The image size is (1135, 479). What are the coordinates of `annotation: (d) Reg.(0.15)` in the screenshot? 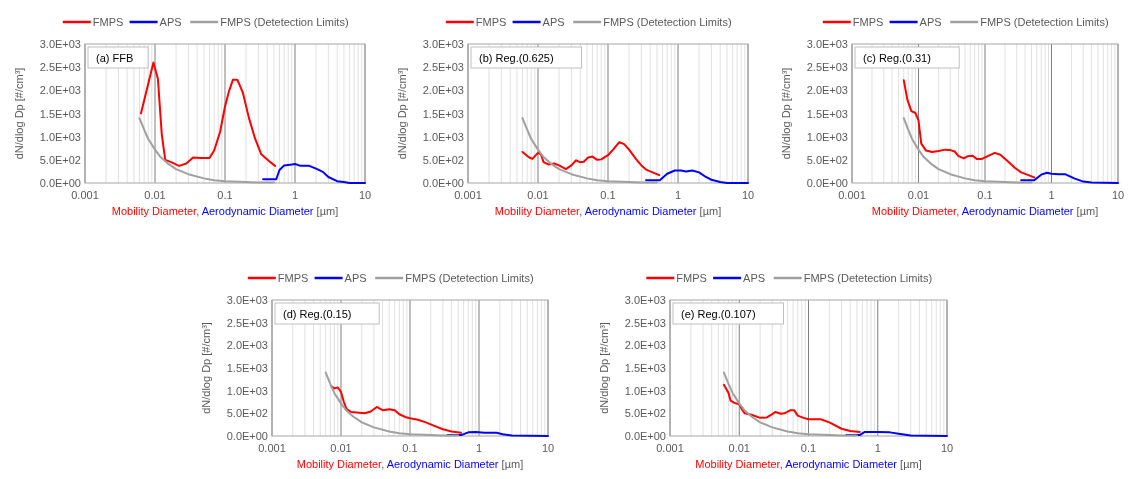 It's located at (317, 314).